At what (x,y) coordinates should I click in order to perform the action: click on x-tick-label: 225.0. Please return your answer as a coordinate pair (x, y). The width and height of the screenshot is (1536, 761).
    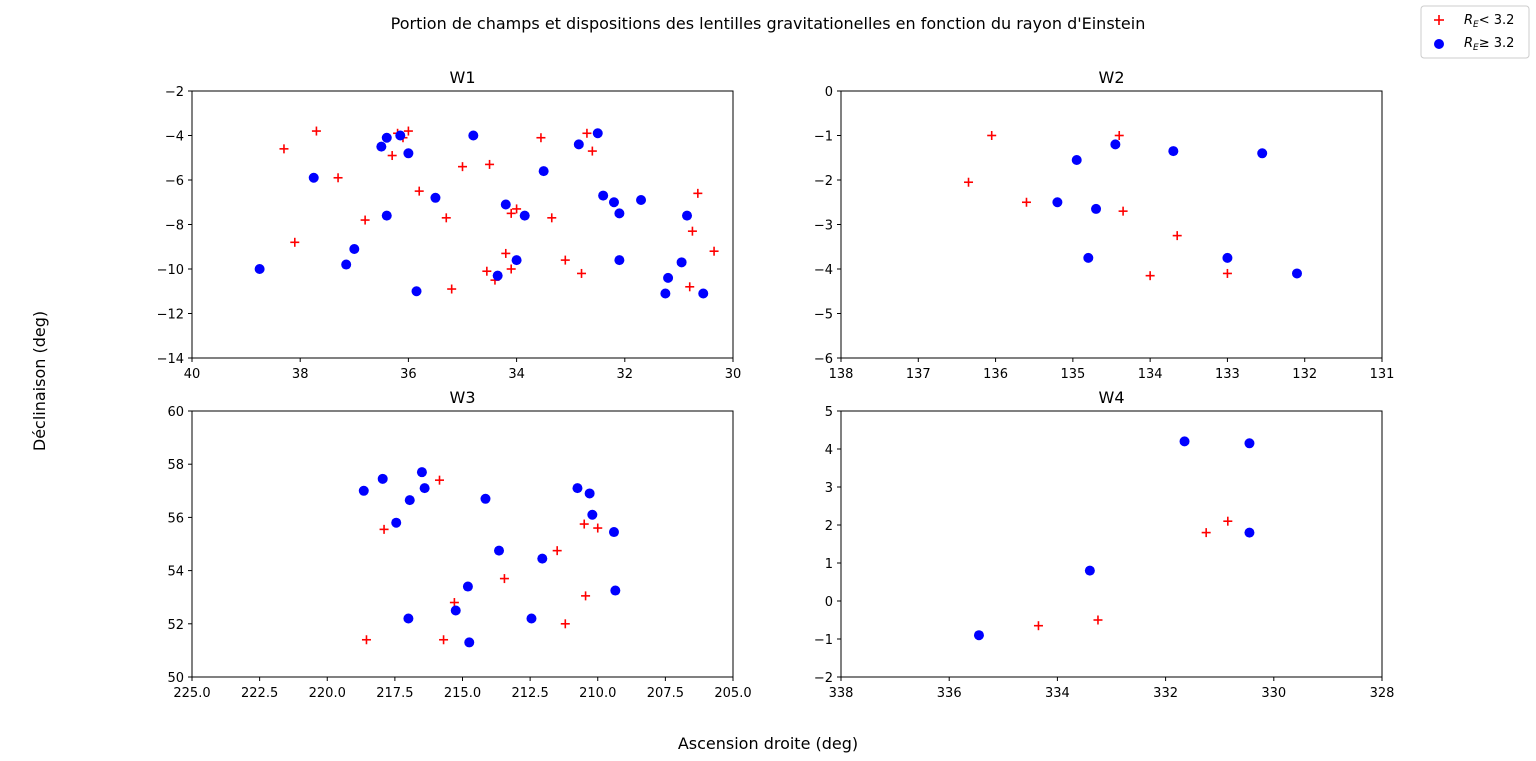
    Looking at the image, I should click on (191, 693).